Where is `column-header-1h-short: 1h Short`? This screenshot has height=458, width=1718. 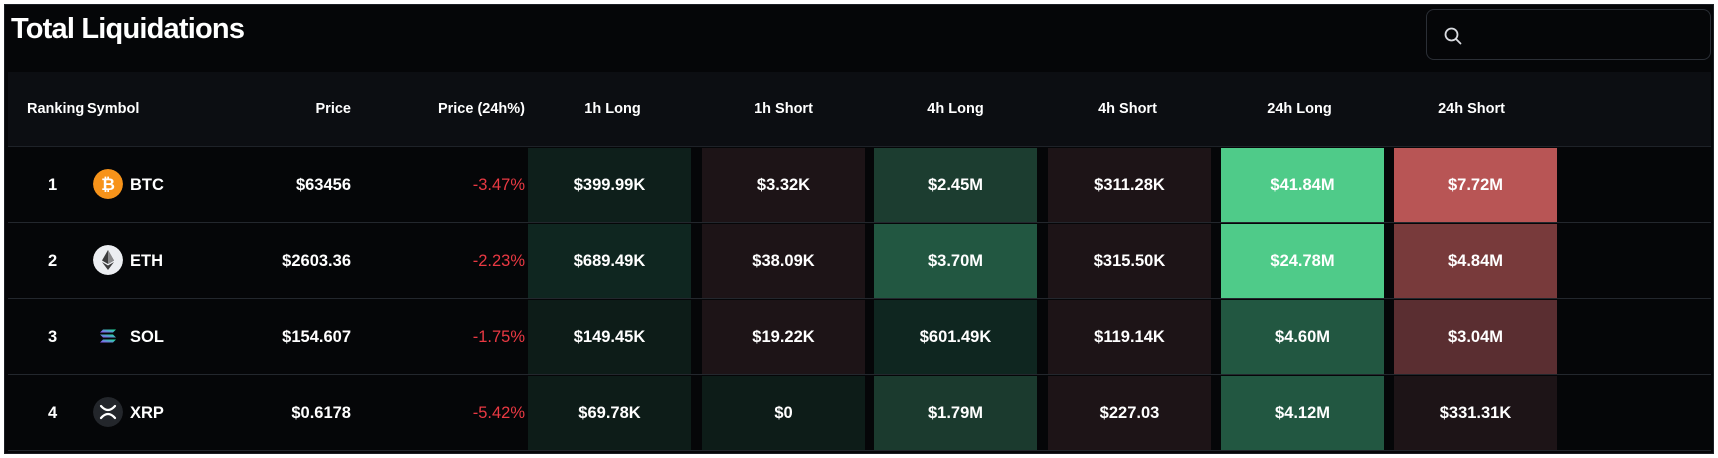 column-header-1h-short: 1h Short is located at coordinates (783, 109).